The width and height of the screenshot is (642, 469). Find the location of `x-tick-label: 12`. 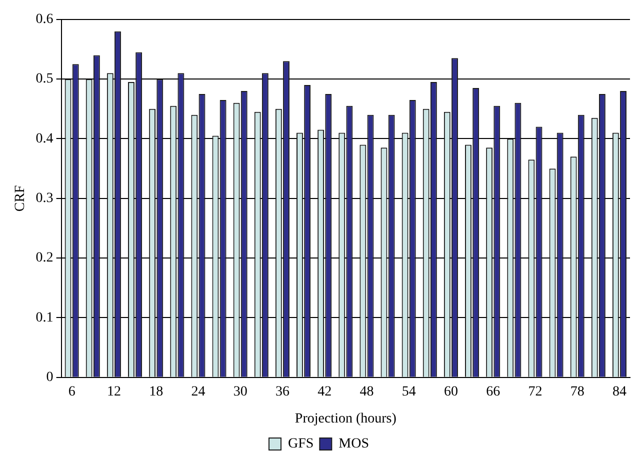

x-tick-label: 12 is located at coordinates (113, 392).